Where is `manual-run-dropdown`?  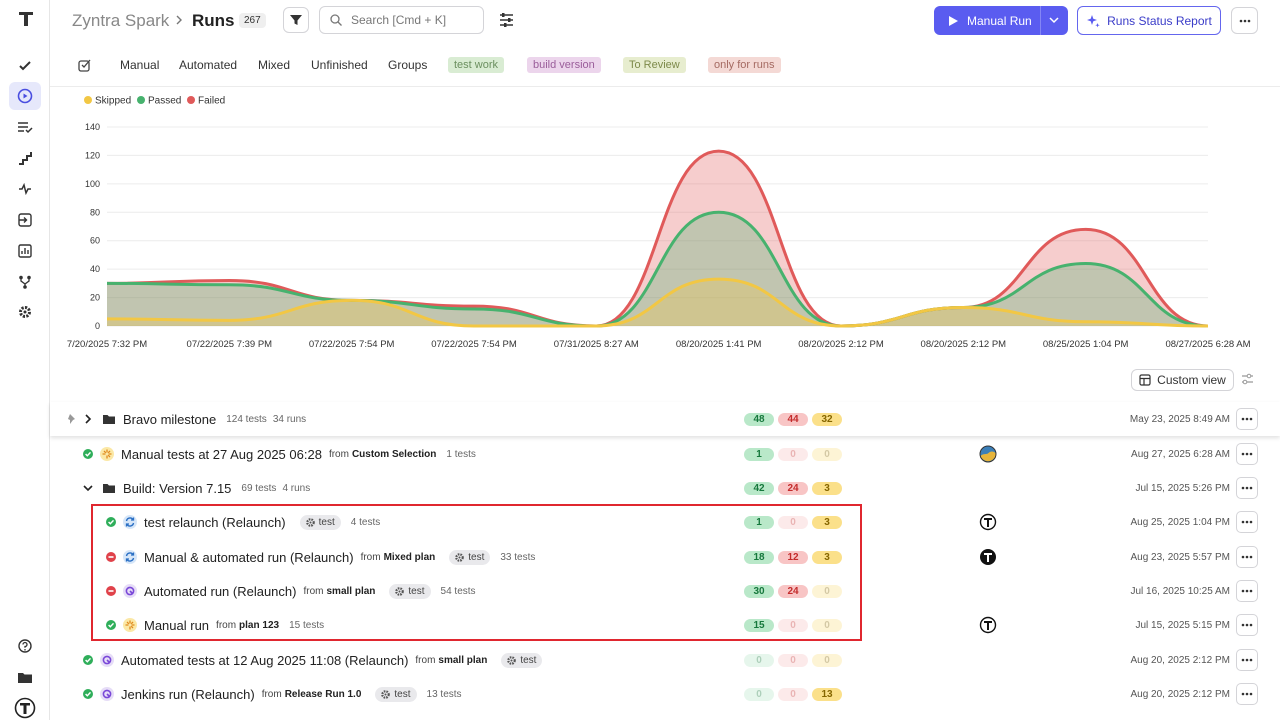 manual-run-dropdown is located at coordinates (1054, 20).